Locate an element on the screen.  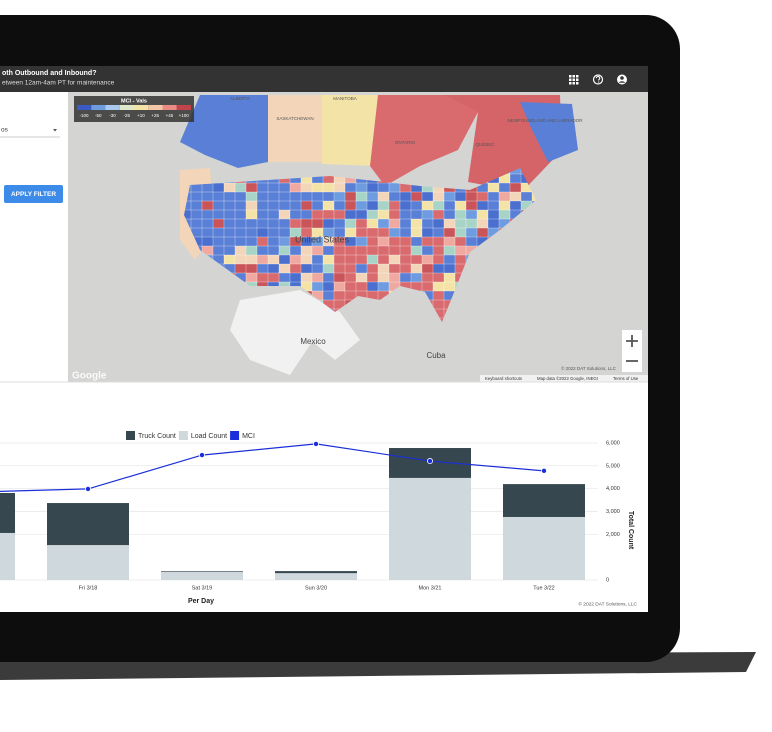
legend-label: -25 is located at coordinates (126, 115).